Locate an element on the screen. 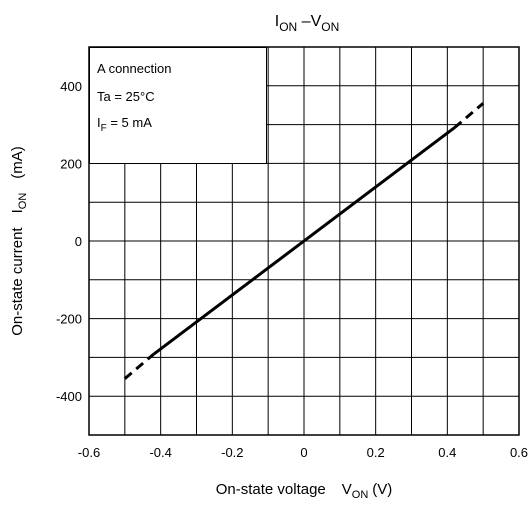 The image size is (528, 506). x-tick-label: 0 is located at coordinates (303, 452).